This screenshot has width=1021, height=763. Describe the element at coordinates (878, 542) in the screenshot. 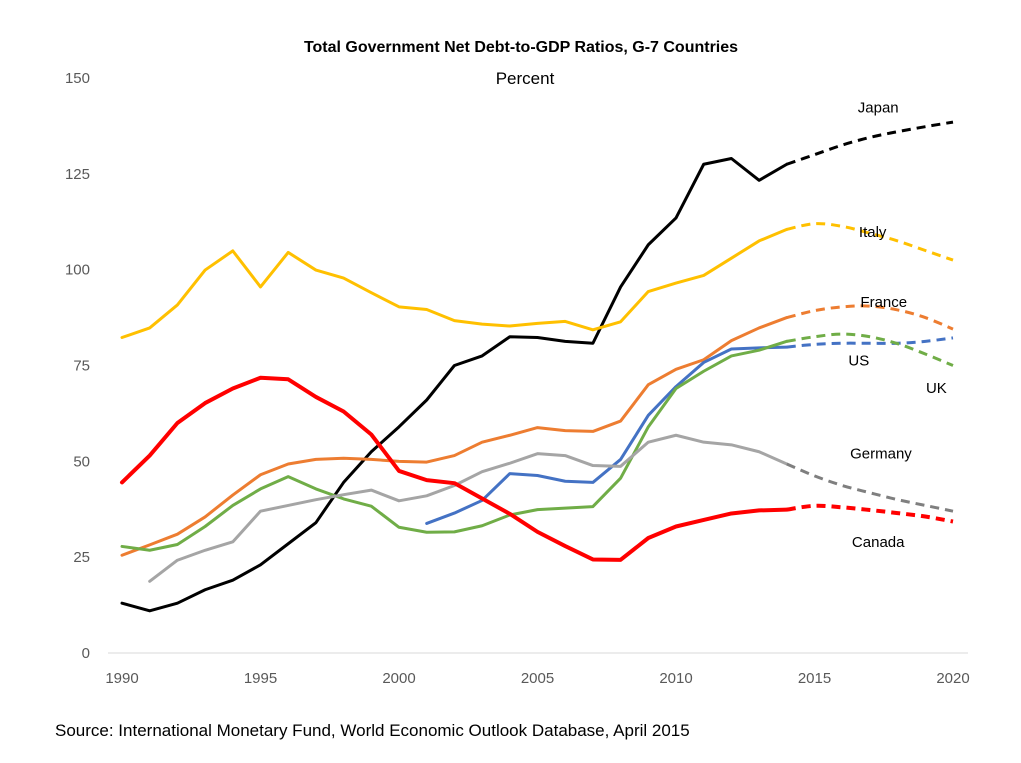

I see `series-label-canada: Canada` at that location.